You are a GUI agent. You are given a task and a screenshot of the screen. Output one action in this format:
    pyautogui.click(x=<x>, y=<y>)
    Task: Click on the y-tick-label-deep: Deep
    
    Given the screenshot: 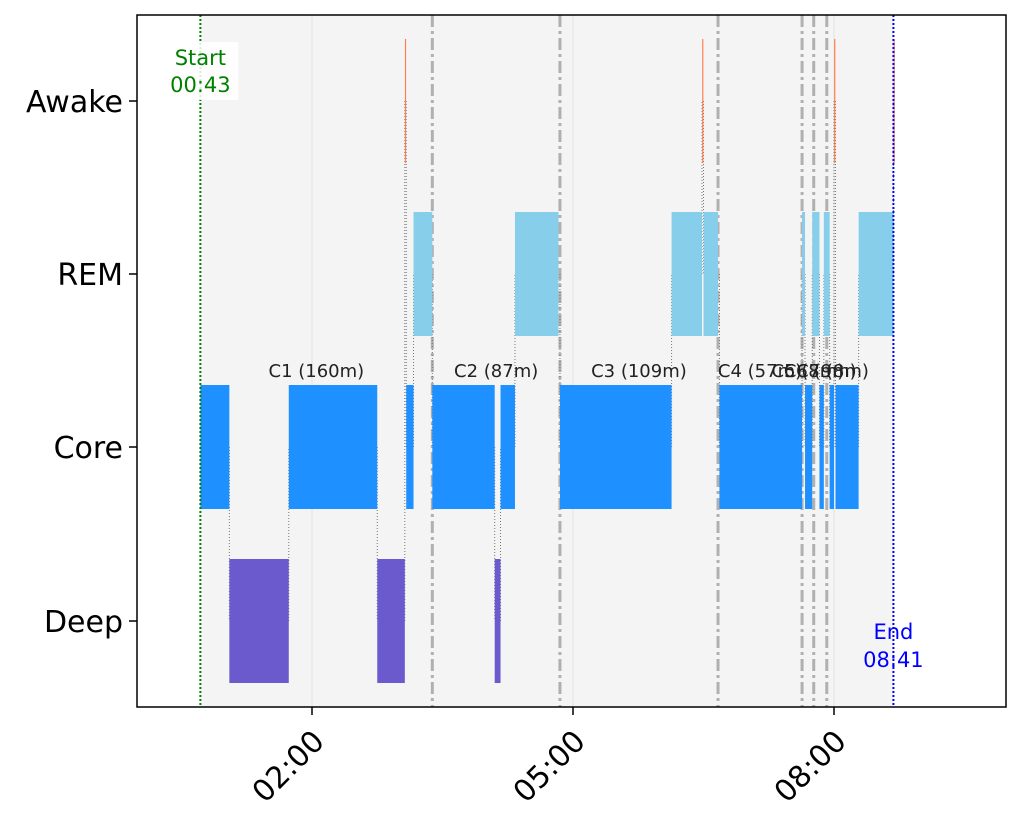 What is the action you would take?
    pyautogui.click(x=83, y=622)
    